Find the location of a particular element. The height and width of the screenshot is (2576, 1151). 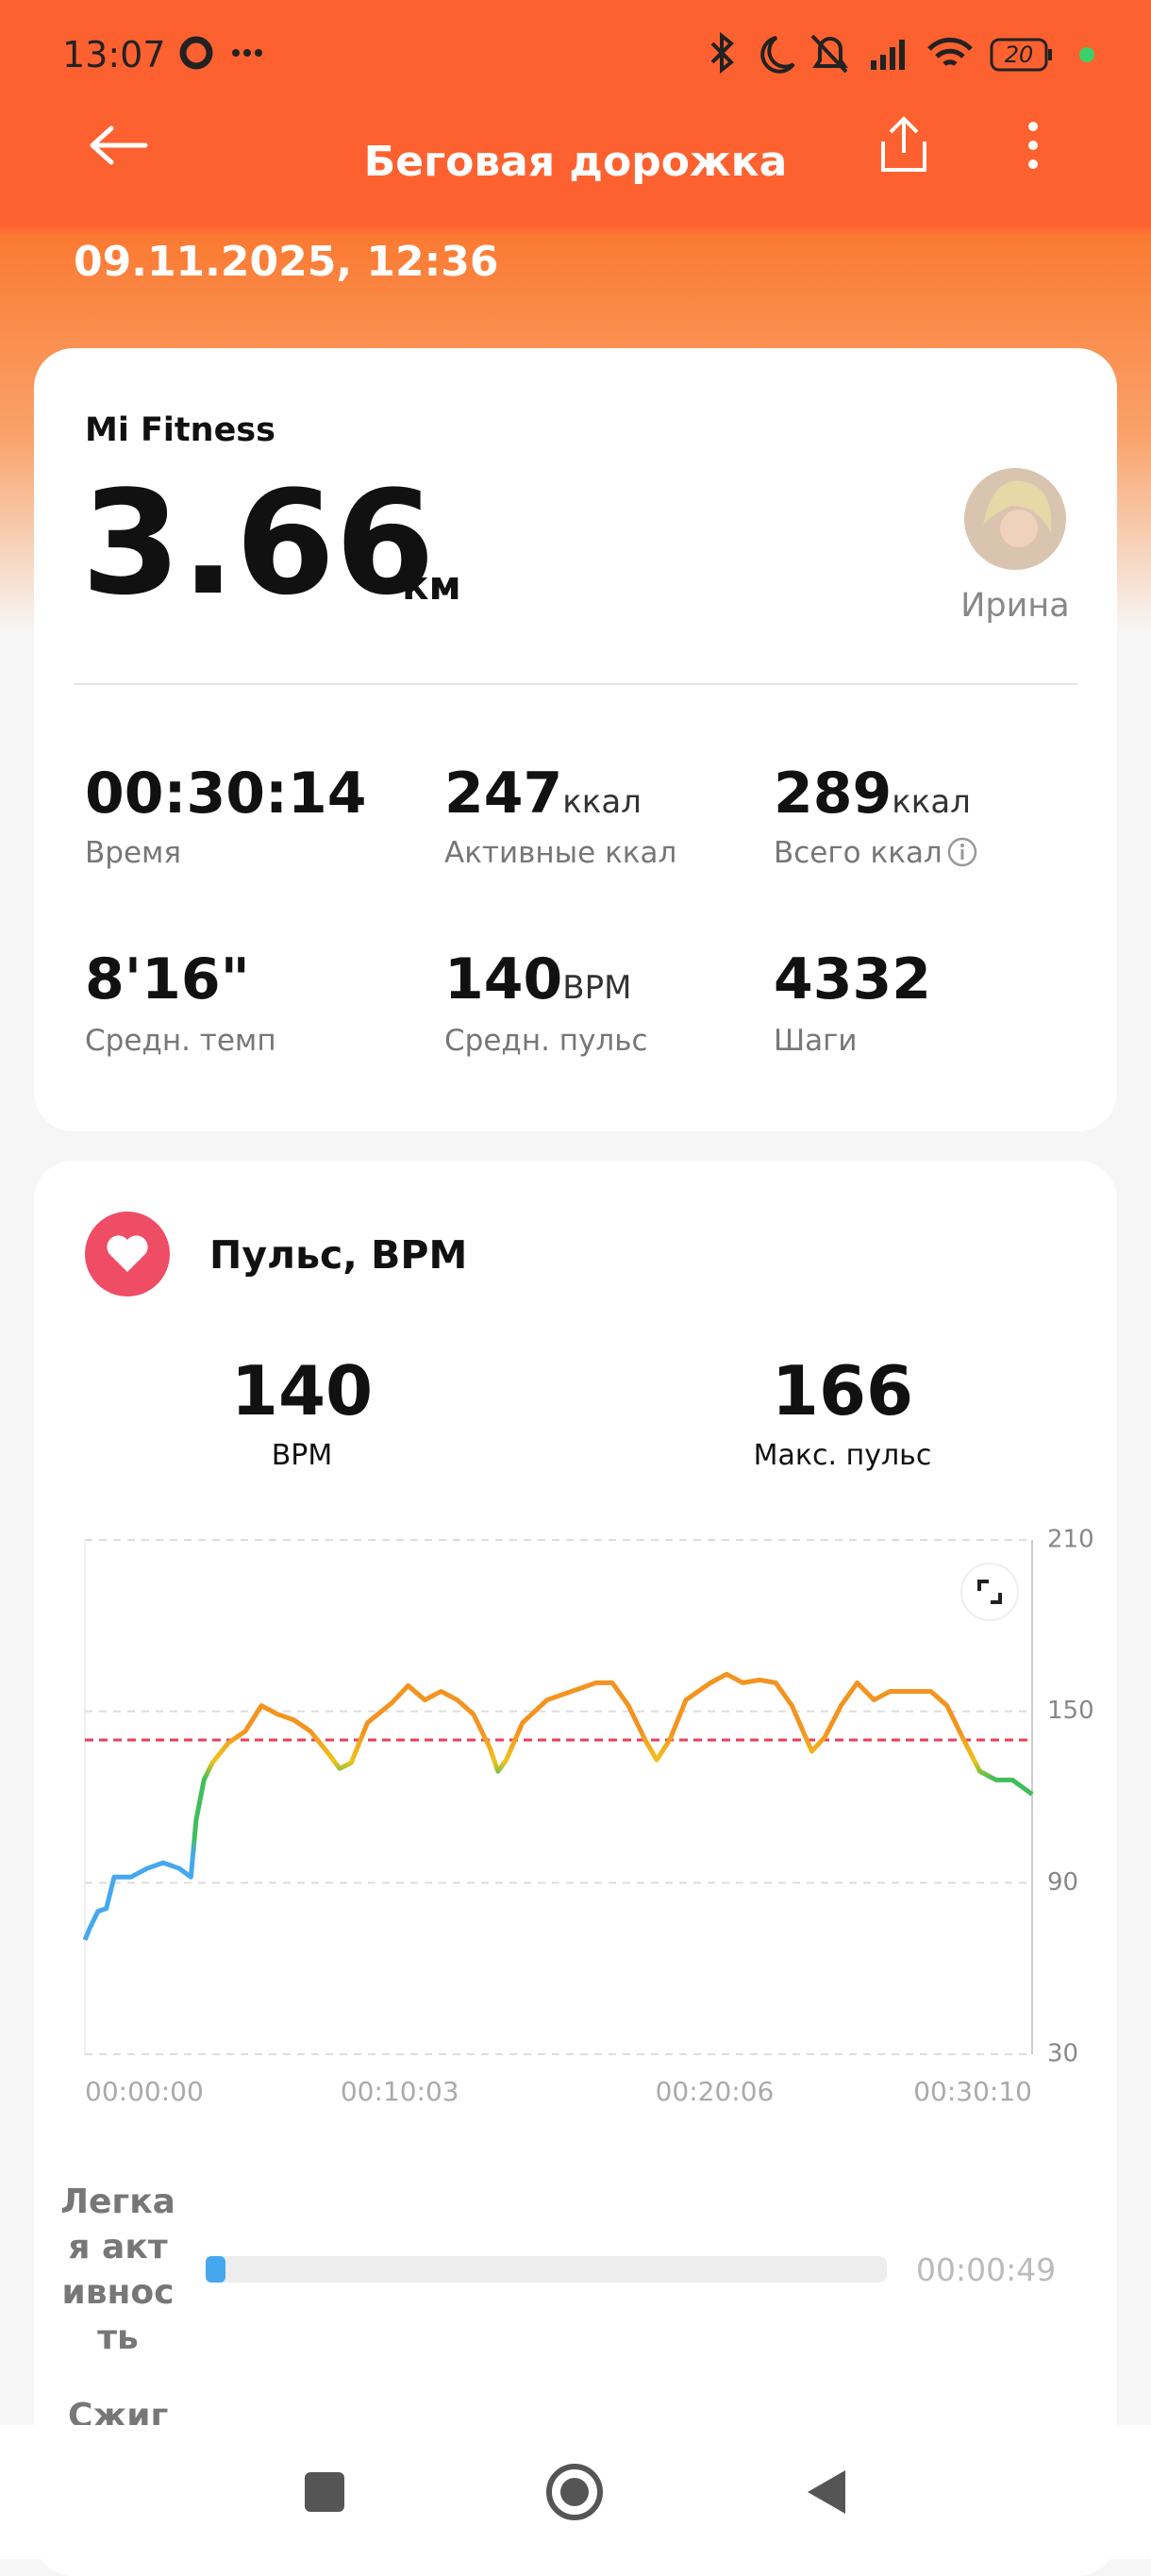

stat-label: Средн. пульс is located at coordinates (546, 1041).